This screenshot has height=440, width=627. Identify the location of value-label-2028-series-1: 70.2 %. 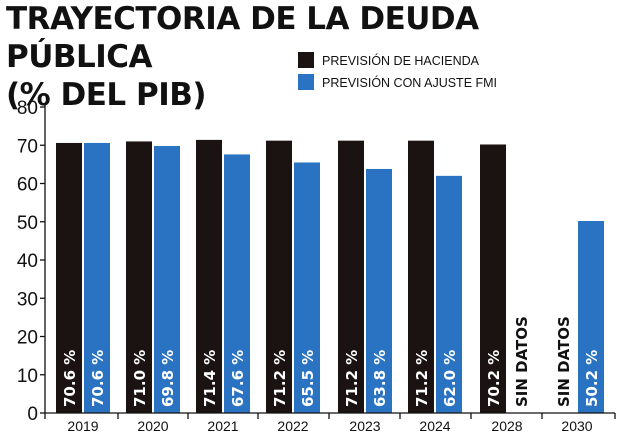
(494, 378).